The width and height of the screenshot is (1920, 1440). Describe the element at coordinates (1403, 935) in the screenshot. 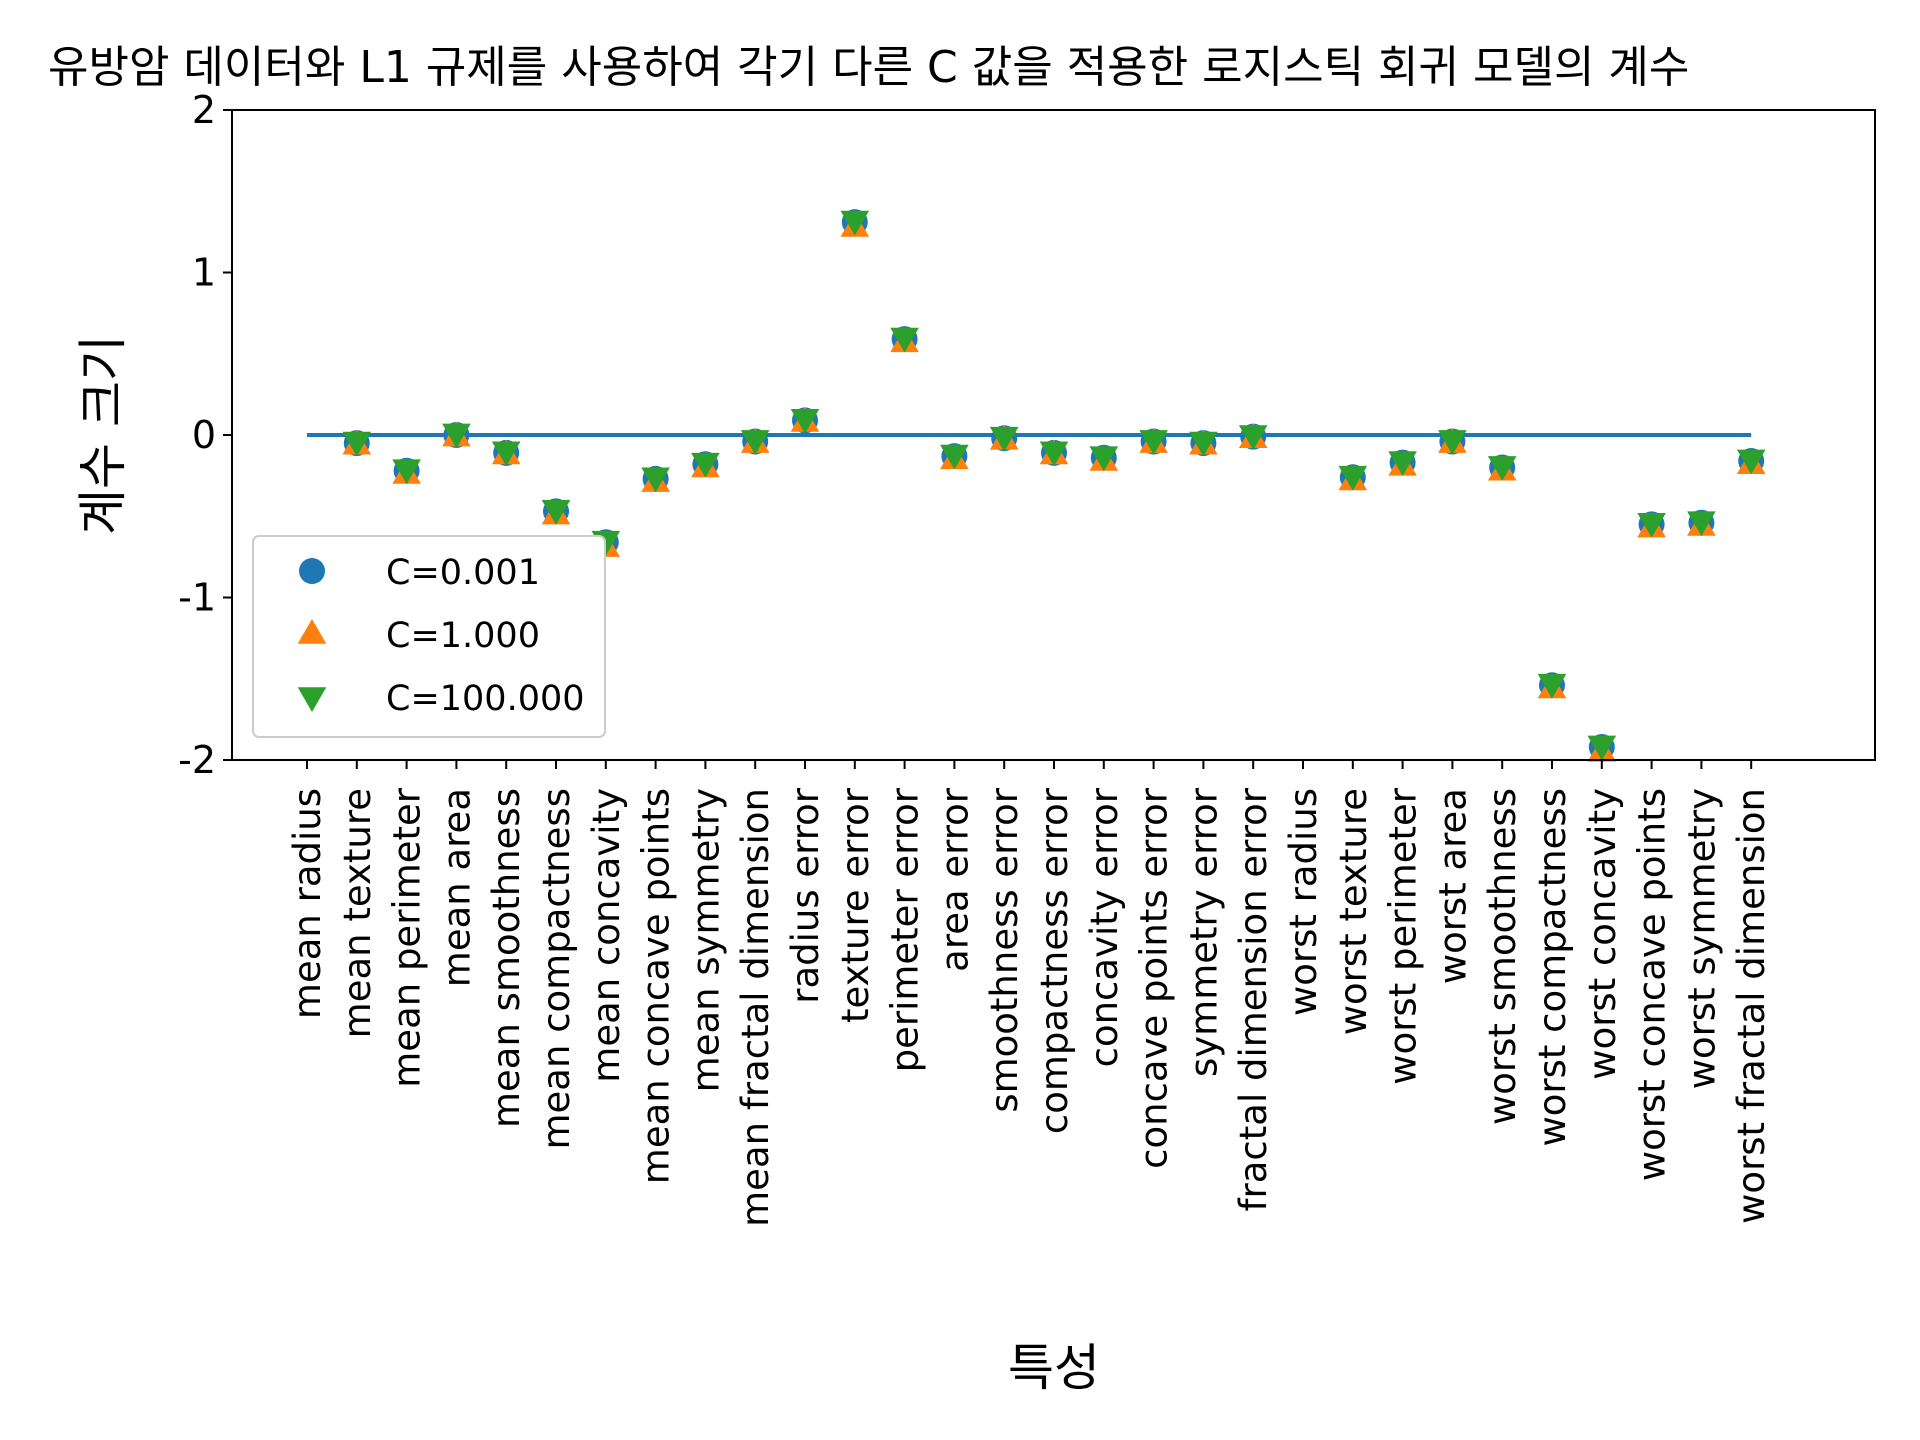

I see `x-tick-label: worst perimeter` at that location.